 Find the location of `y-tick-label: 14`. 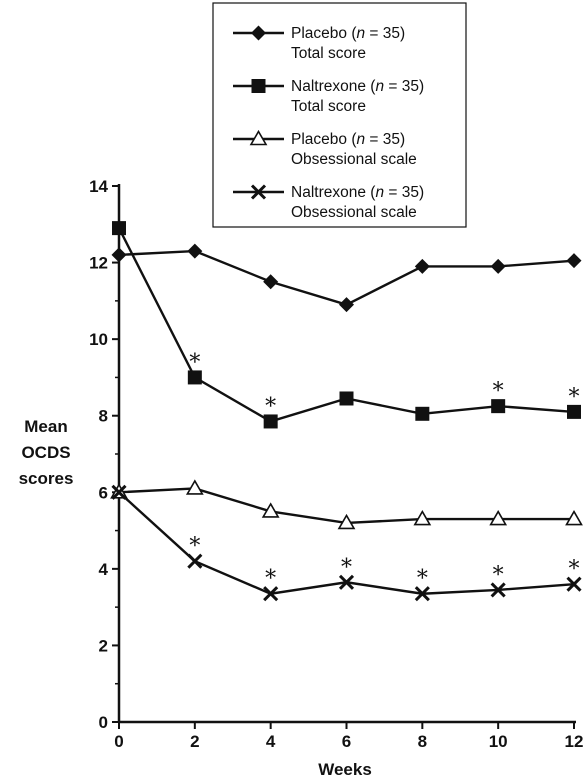

y-tick-label: 14 is located at coordinates (98, 186).